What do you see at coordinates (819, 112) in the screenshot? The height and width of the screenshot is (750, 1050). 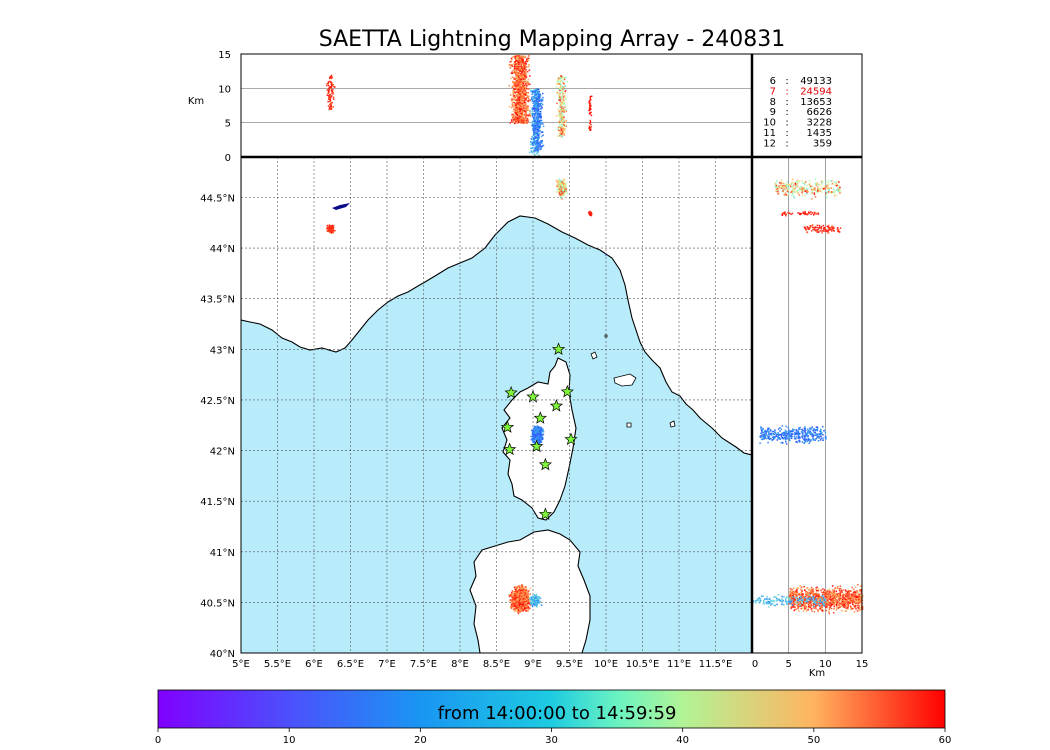 I see `station-count-value: 6626` at bounding box center [819, 112].